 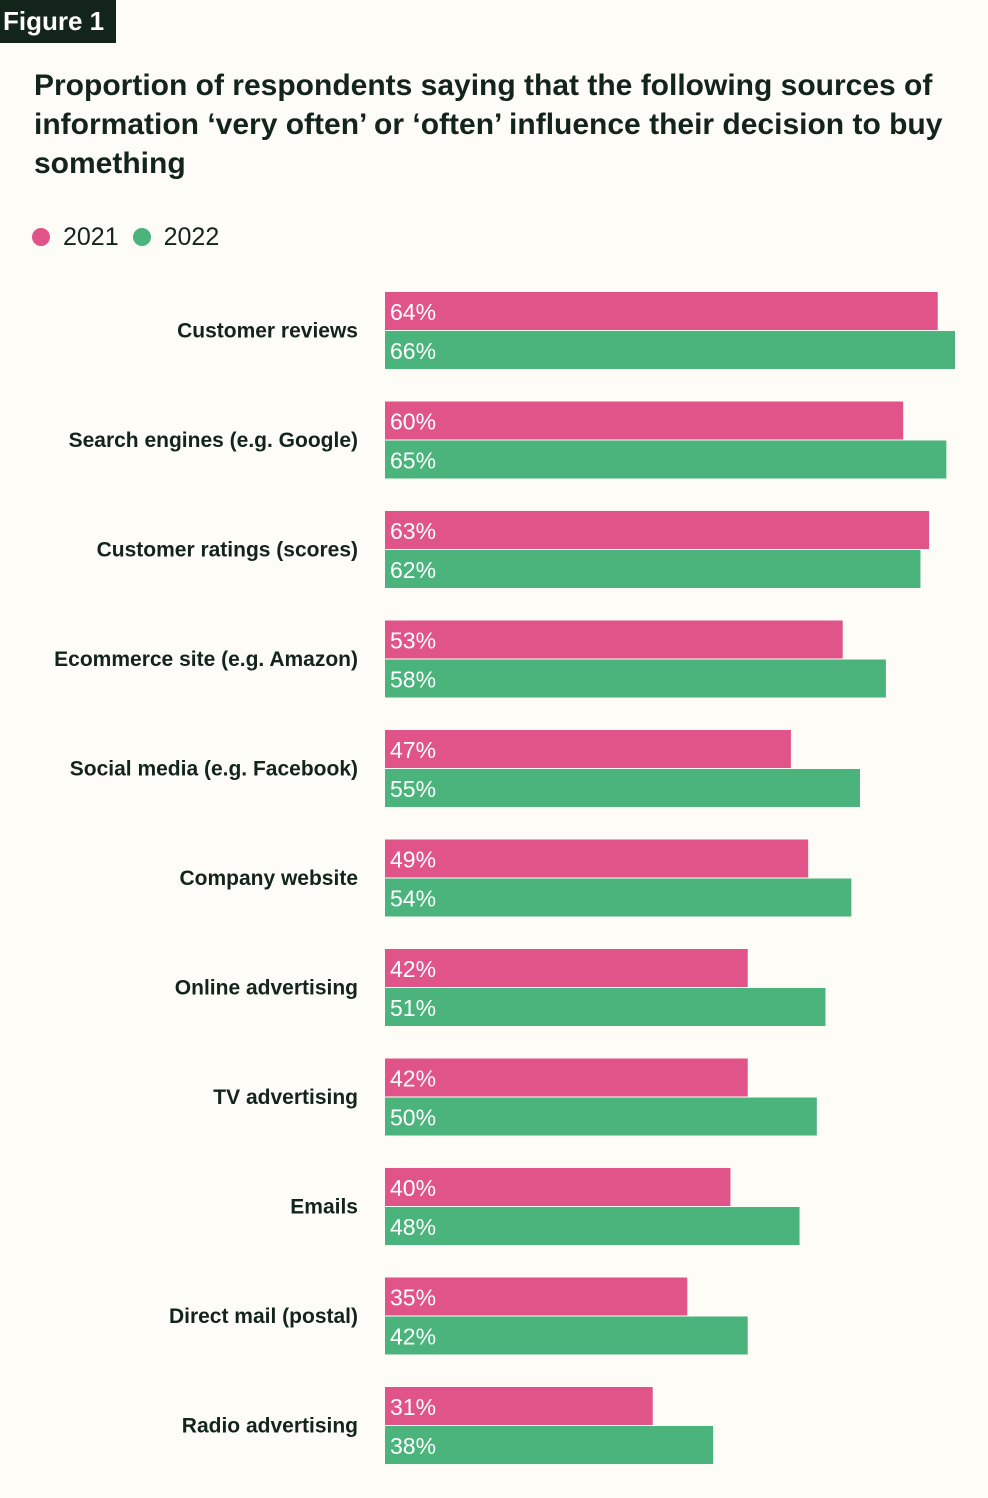 I want to click on category-label-online-advertising: Online advertising, so click(x=266, y=988).